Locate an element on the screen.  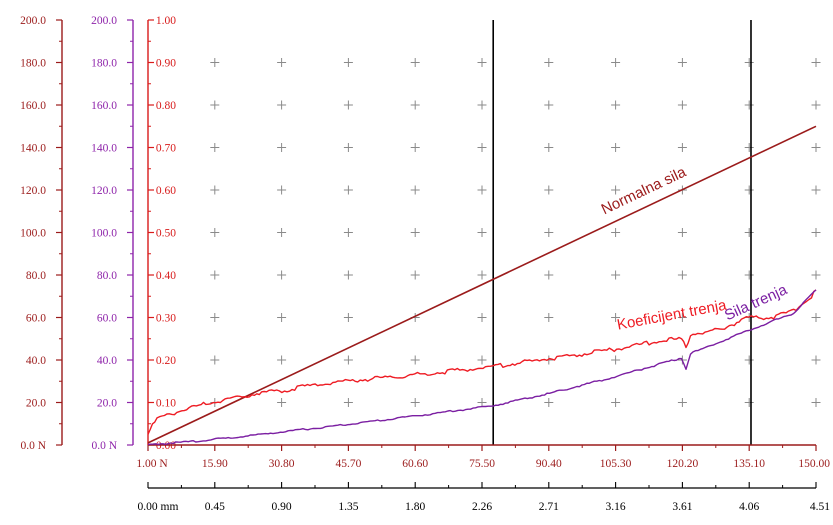
x-axis-tick-label: 75.50 is located at coordinates (482, 464).